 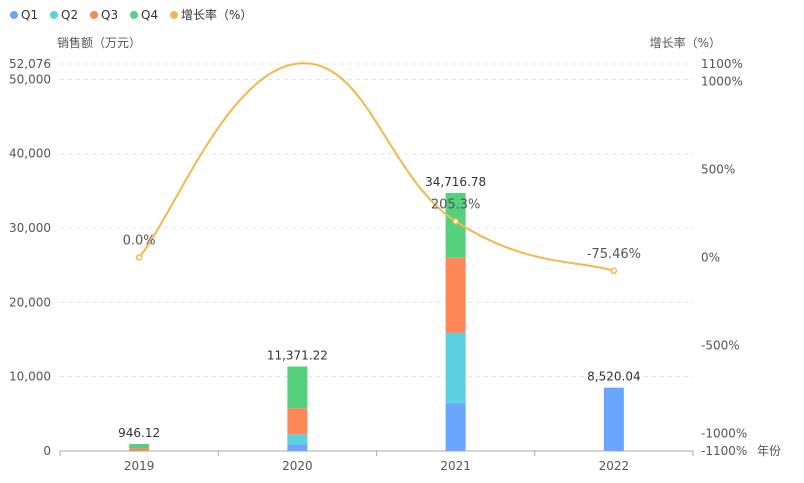 I want to click on y-tick-label: 10,000, so click(x=30, y=377).